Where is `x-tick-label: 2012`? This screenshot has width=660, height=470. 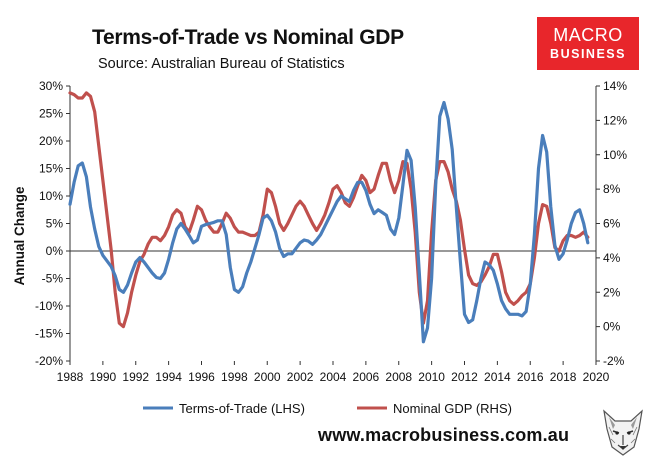 x-tick-label: 2012 is located at coordinates (464, 377).